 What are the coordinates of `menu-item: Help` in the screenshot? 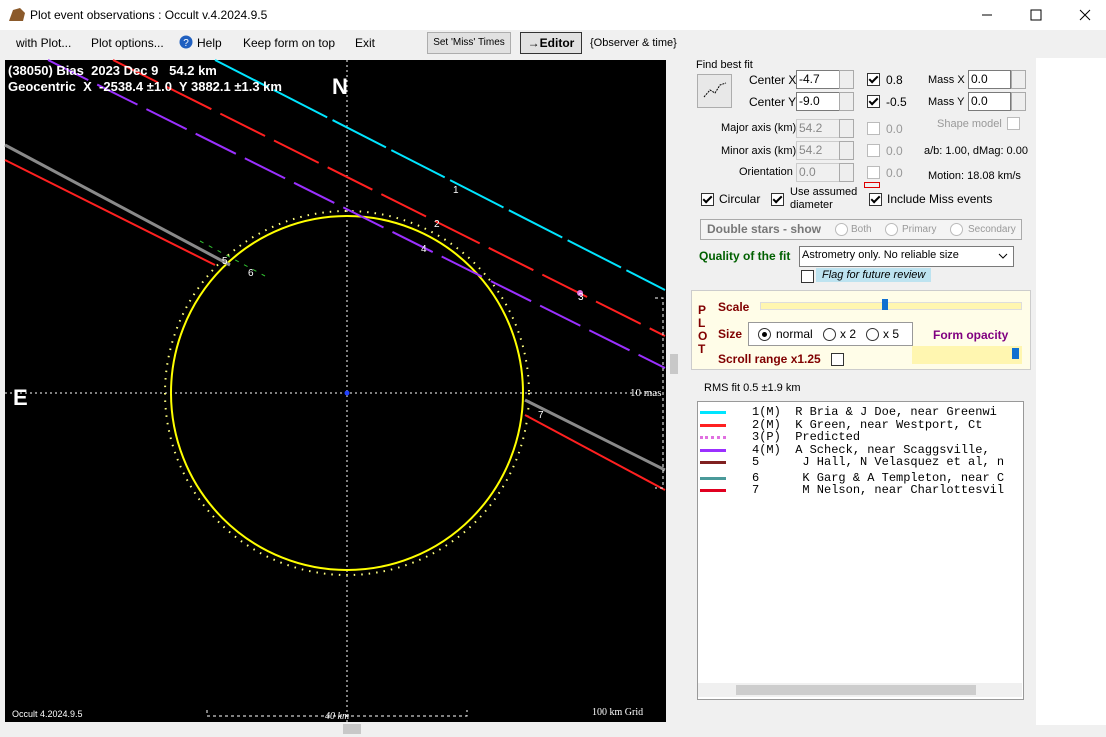 It's located at (209, 43).